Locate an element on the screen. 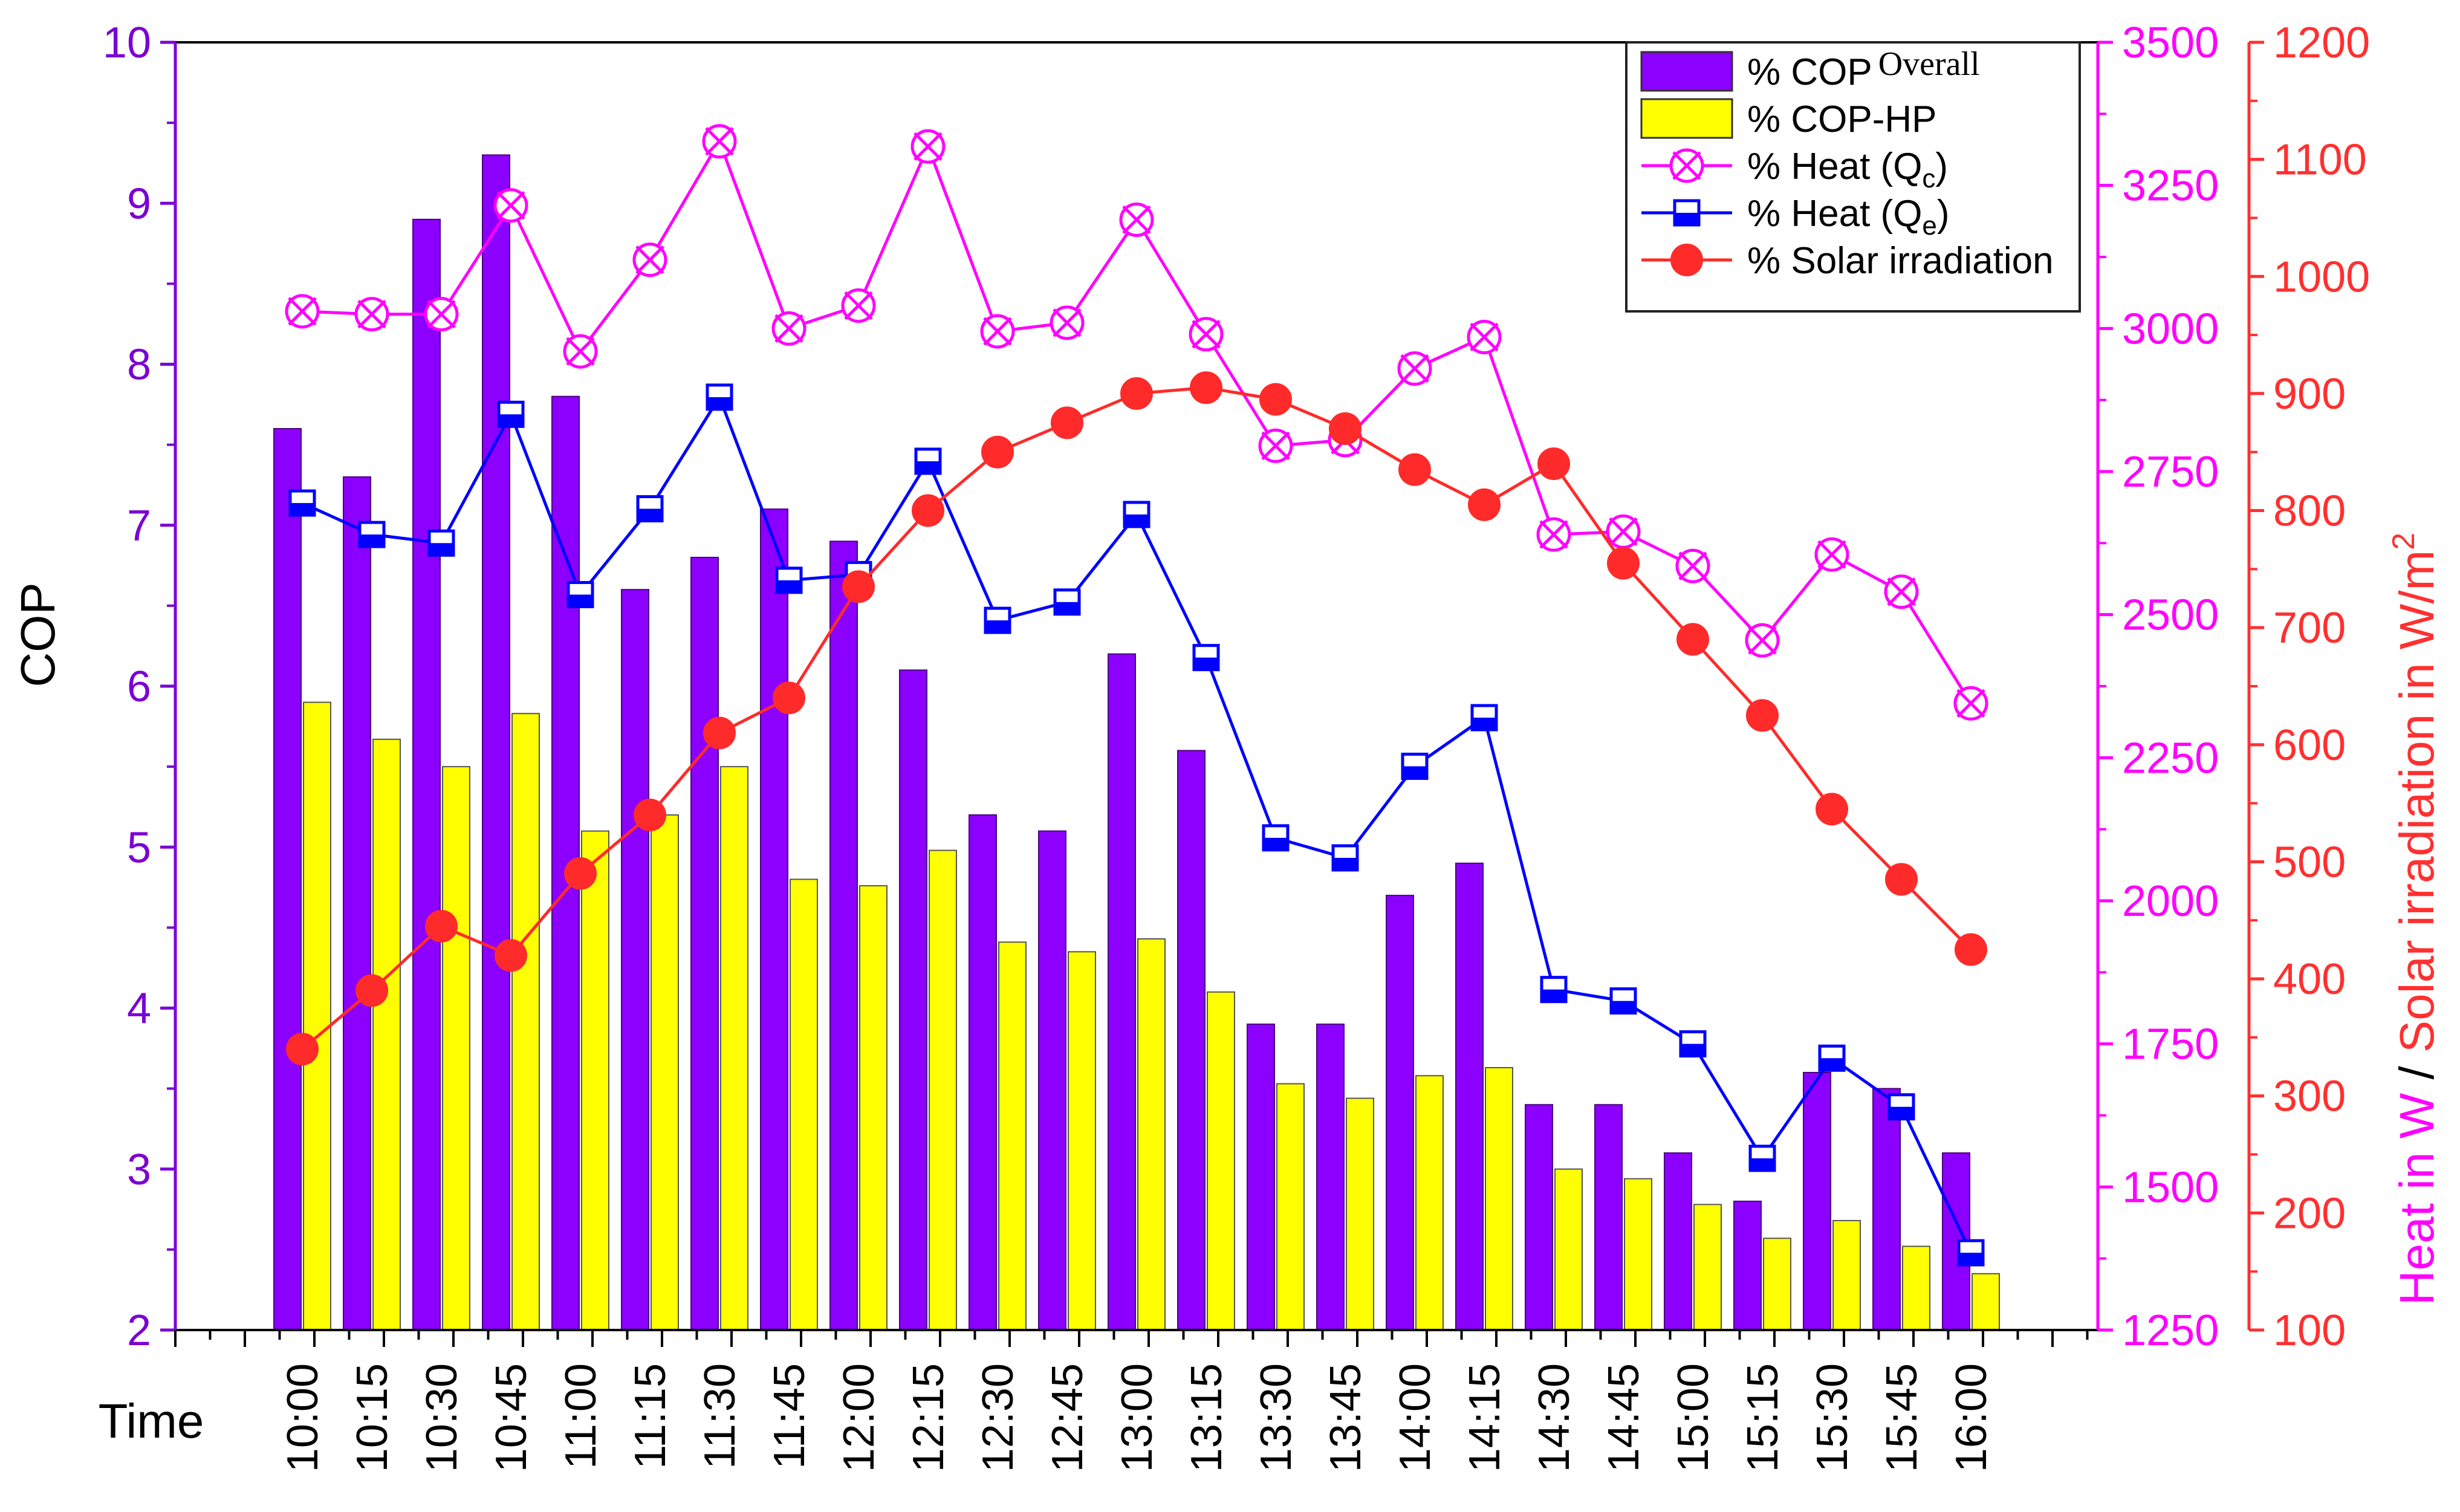  x-tick-label-11:00: 11:00 is located at coordinates (581, 1416).